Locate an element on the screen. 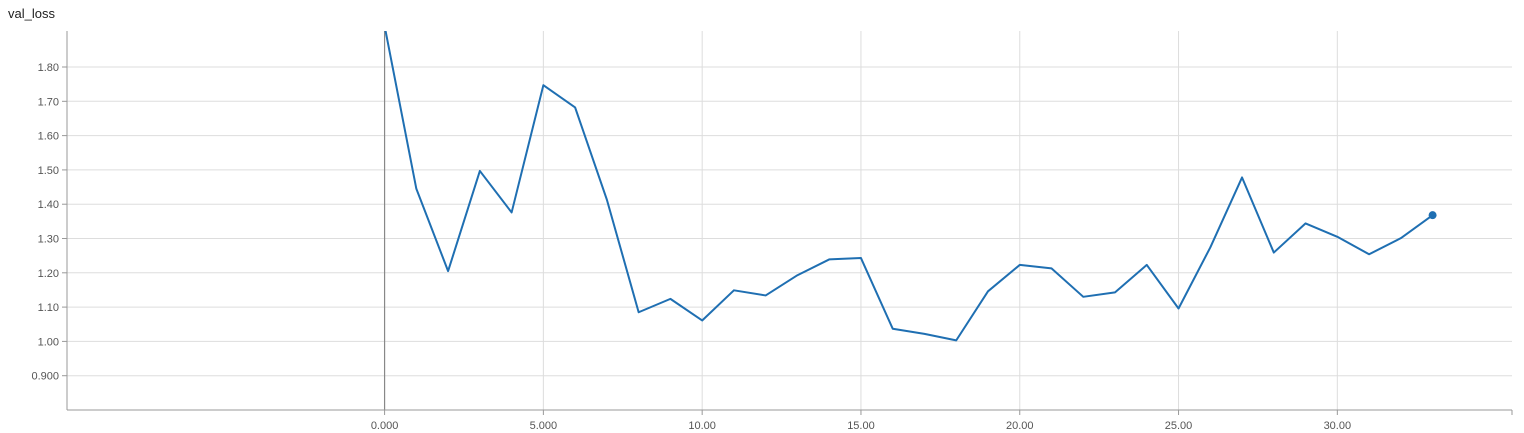 This screenshot has width=1524, height=433. y-tick-label: 1.10 is located at coordinates (48, 308).